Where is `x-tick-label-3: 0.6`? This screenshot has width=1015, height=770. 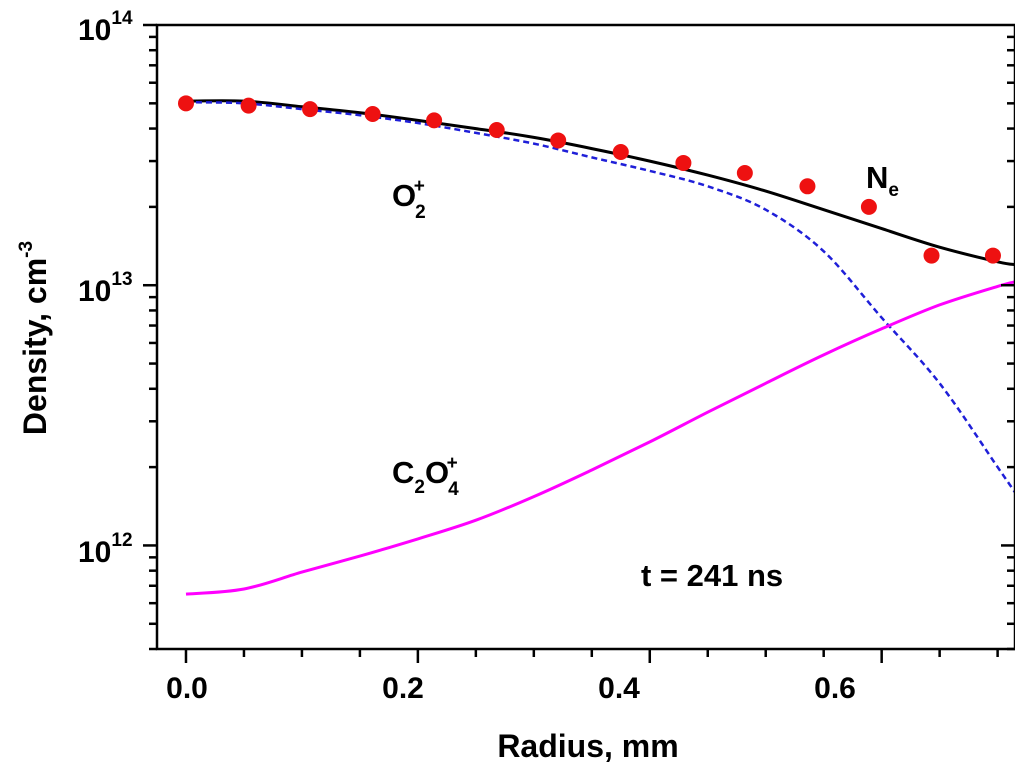 x-tick-label-3: 0.6 is located at coordinates (835, 688).